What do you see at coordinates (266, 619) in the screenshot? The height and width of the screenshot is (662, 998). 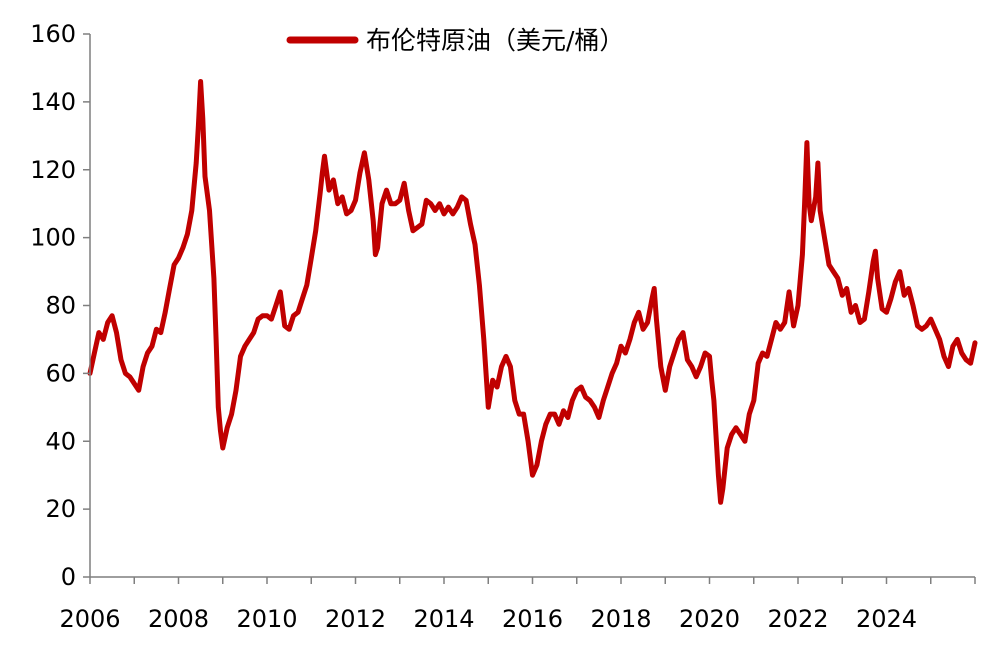 I see `x-tick-label: 2010` at bounding box center [266, 619].